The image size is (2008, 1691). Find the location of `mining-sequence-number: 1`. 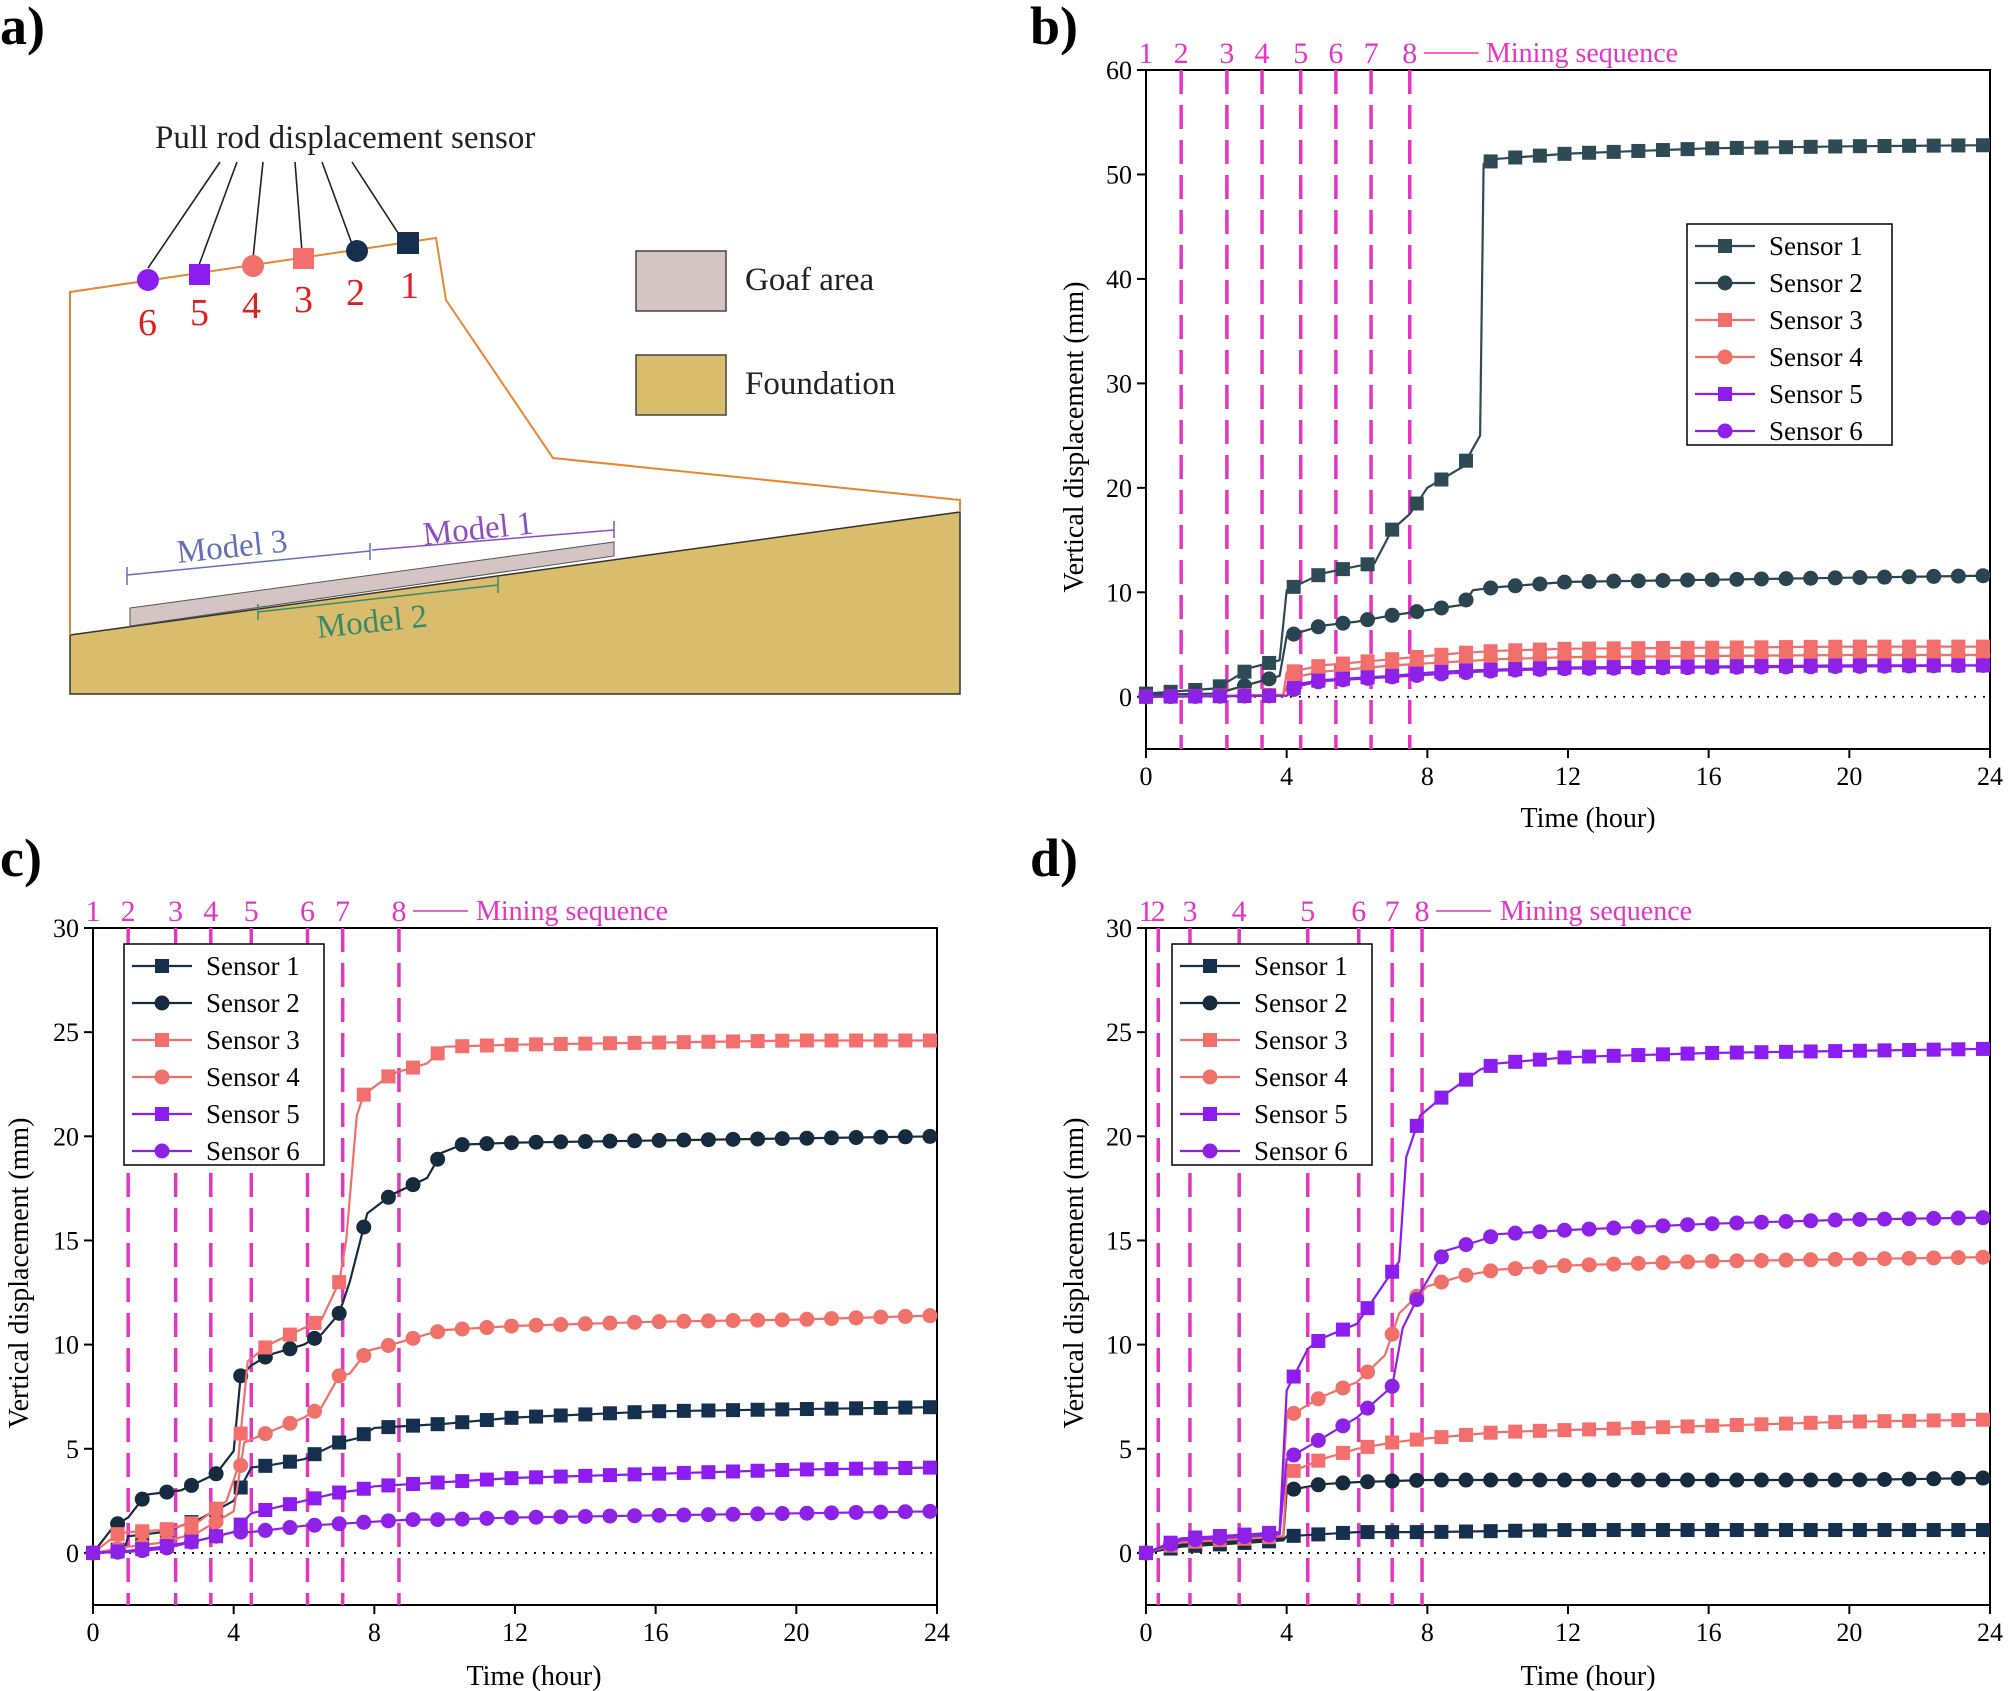

mining-sequence-number: 1 is located at coordinates (93, 911).